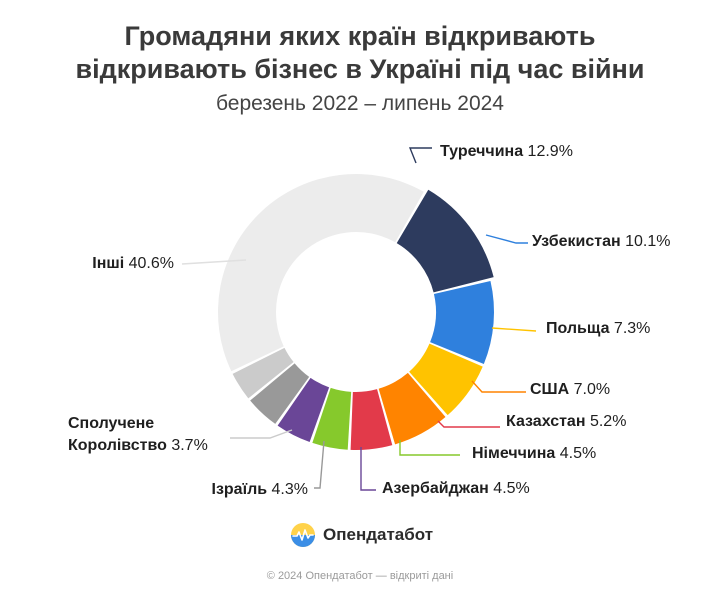 The width and height of the screenshot is (720, 600). What do you see at coordinates (378, 534) in the screenshot?
I see `brand-name: Опендатабот` at bounding box center [378, 534].